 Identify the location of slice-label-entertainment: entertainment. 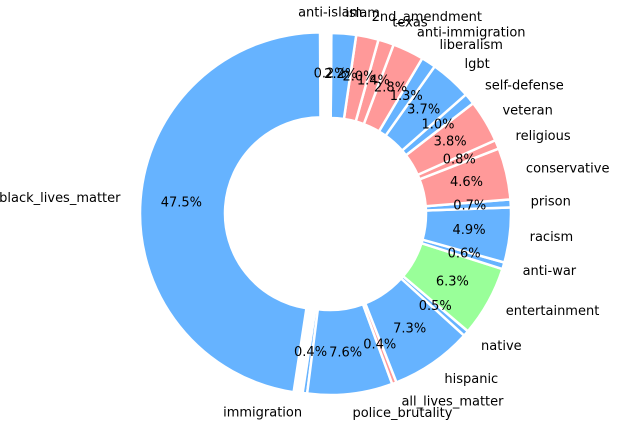
(553, 311).